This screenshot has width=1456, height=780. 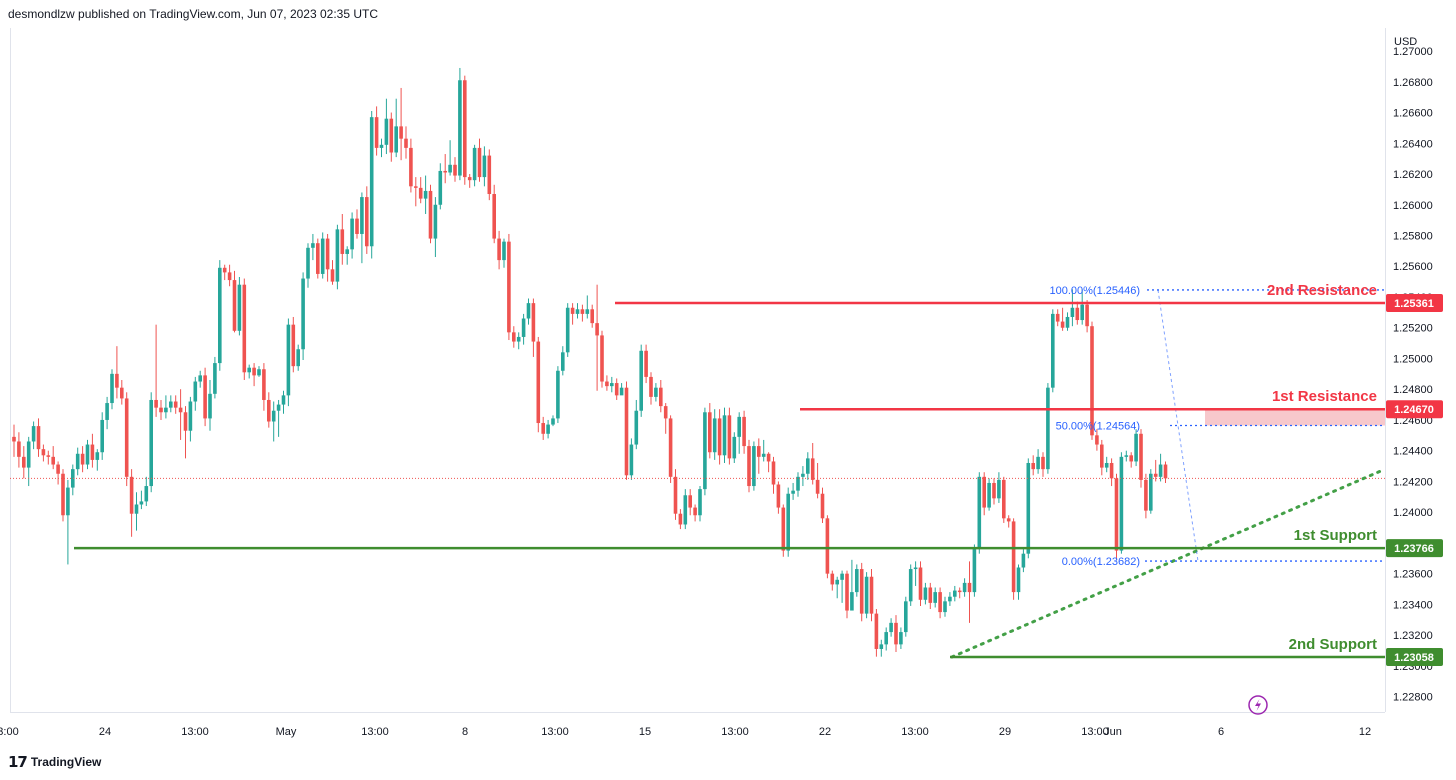 I want to click on alert-icon, so click(x=1258, y=705).